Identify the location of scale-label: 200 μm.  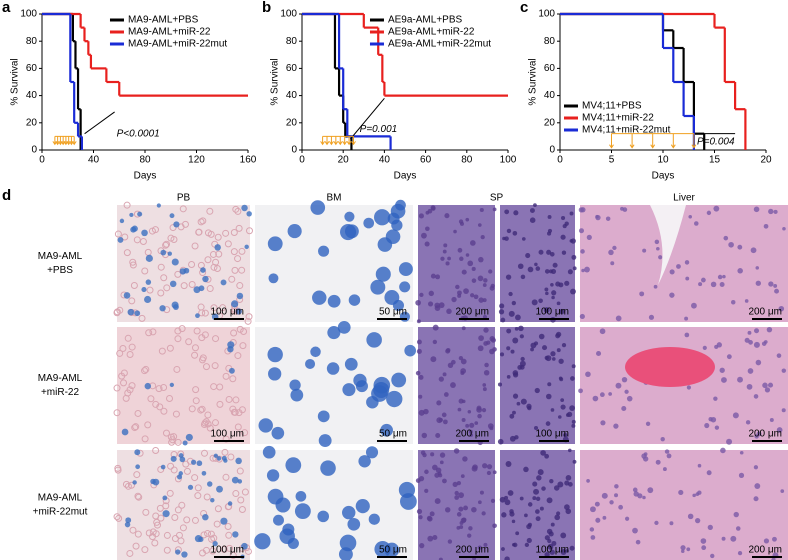
(765, 312).